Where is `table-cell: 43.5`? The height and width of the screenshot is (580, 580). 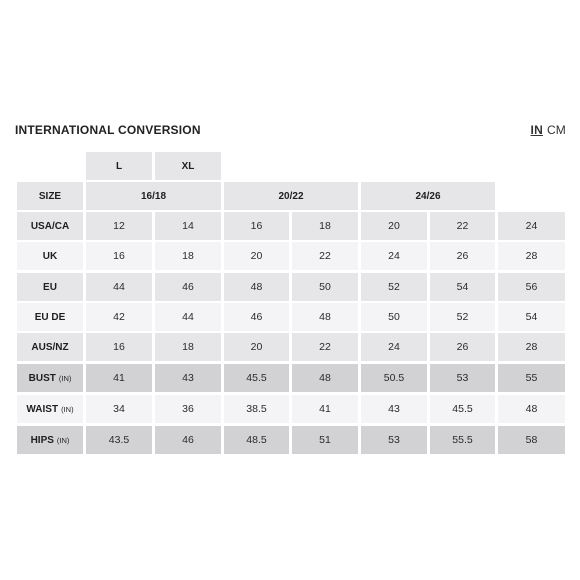
table-cell: 43.5 is located at coordinates (119, 440).